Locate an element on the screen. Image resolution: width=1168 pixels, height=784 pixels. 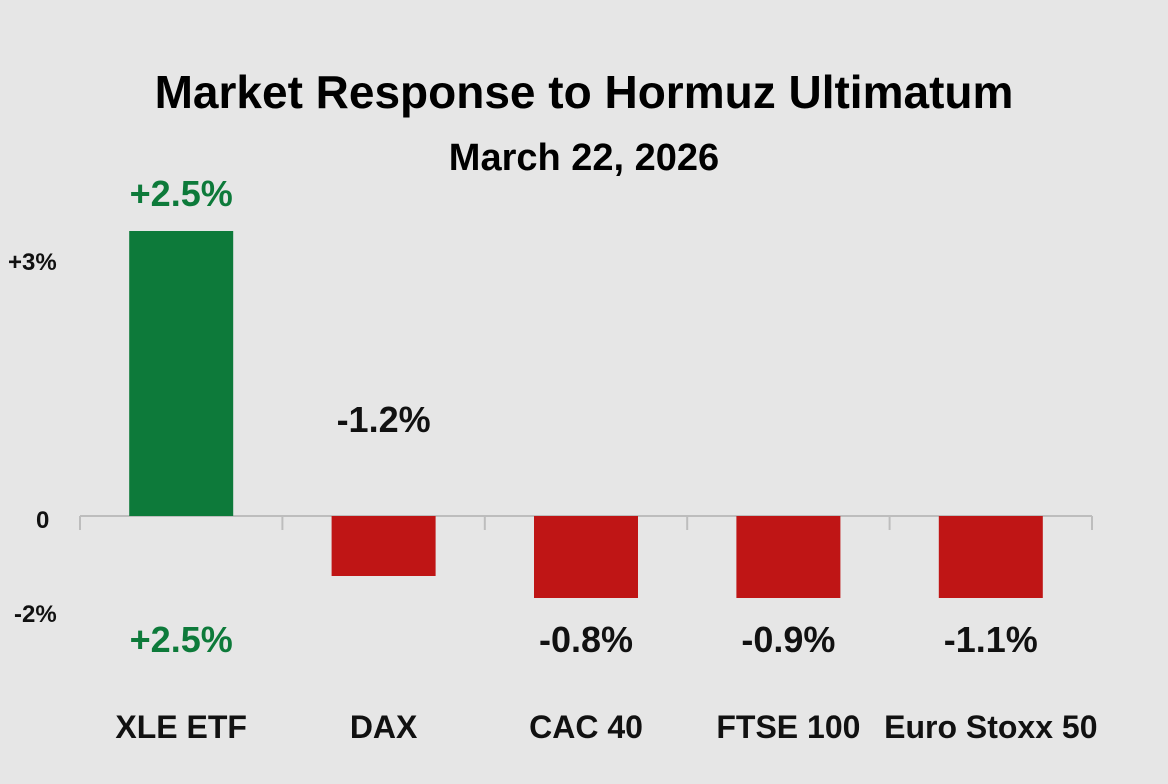
bar-value-label: -1.2% is located at coordinates (384, 419).